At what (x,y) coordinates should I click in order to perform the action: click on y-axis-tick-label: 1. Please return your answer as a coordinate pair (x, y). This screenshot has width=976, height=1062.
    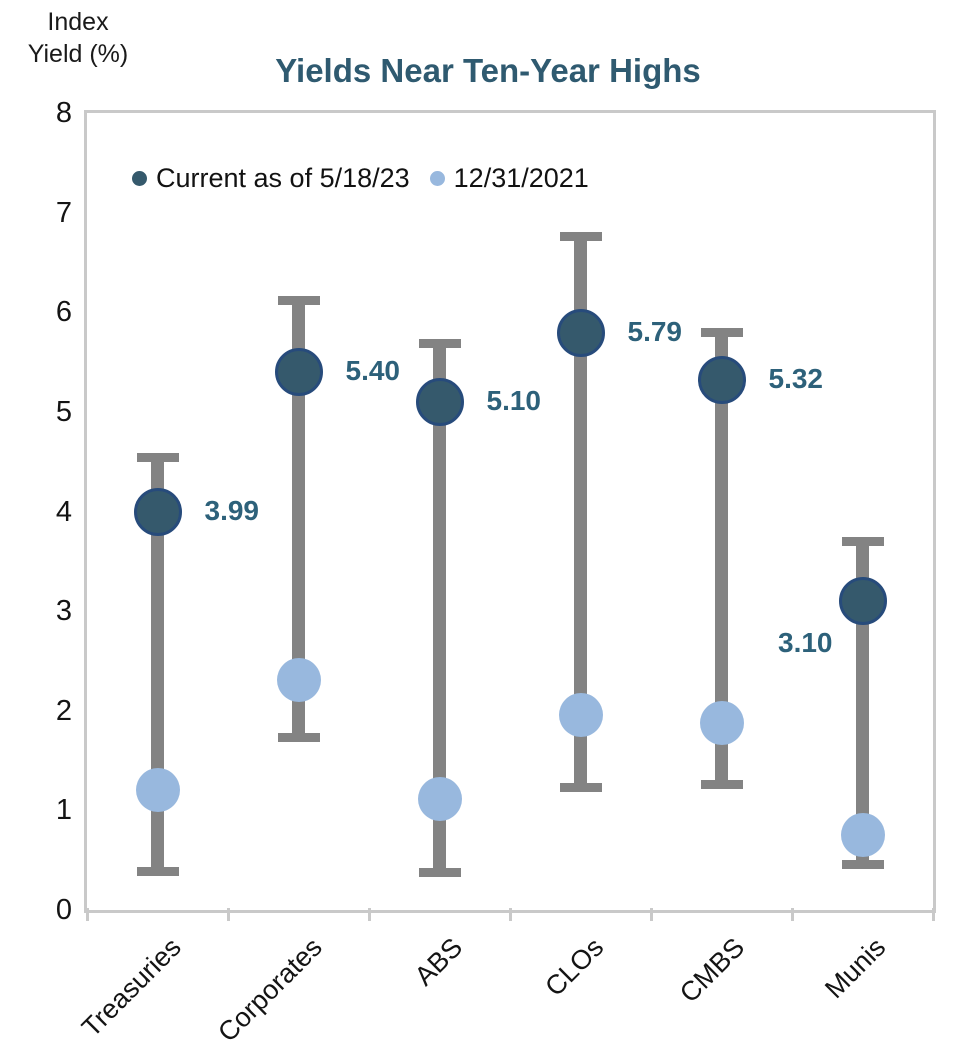
    Looking at the image, I should click on (63, 810).